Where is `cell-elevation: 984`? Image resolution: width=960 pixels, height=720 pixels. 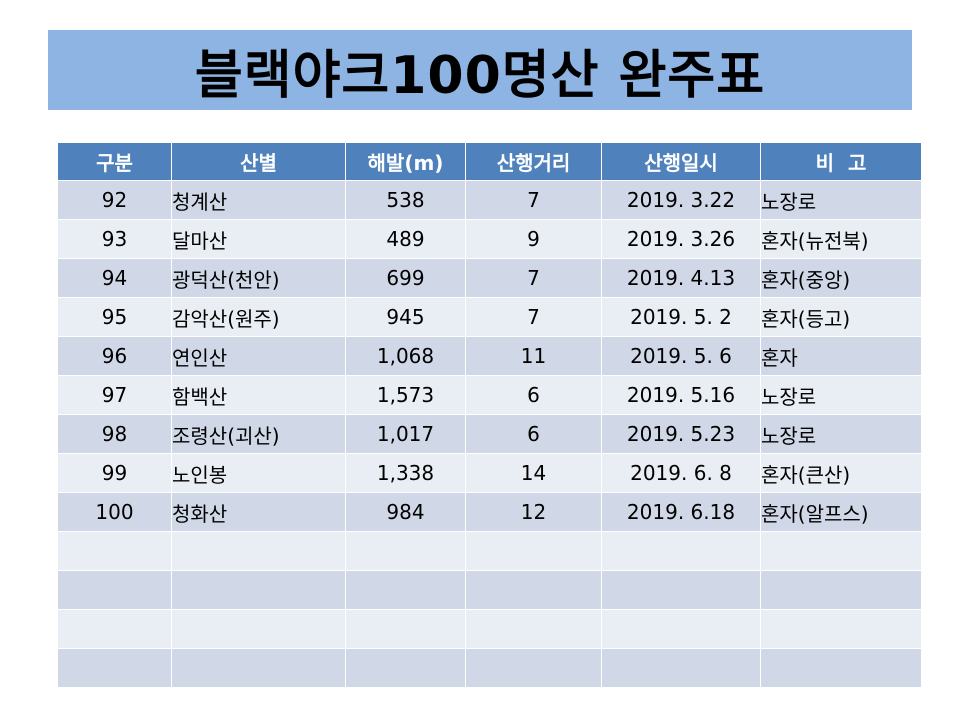 cell-elevation: 984 is located at coordinates (405, 512).